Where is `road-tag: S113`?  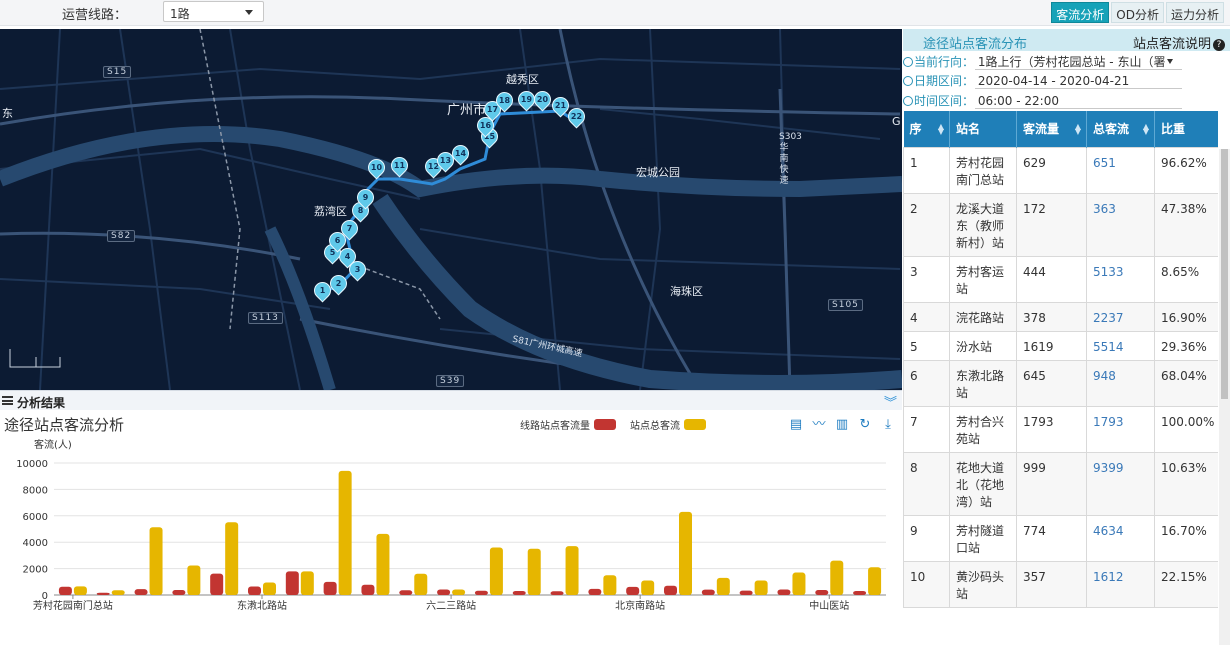 road-tag: S113 is located at coordinates (265, 318).